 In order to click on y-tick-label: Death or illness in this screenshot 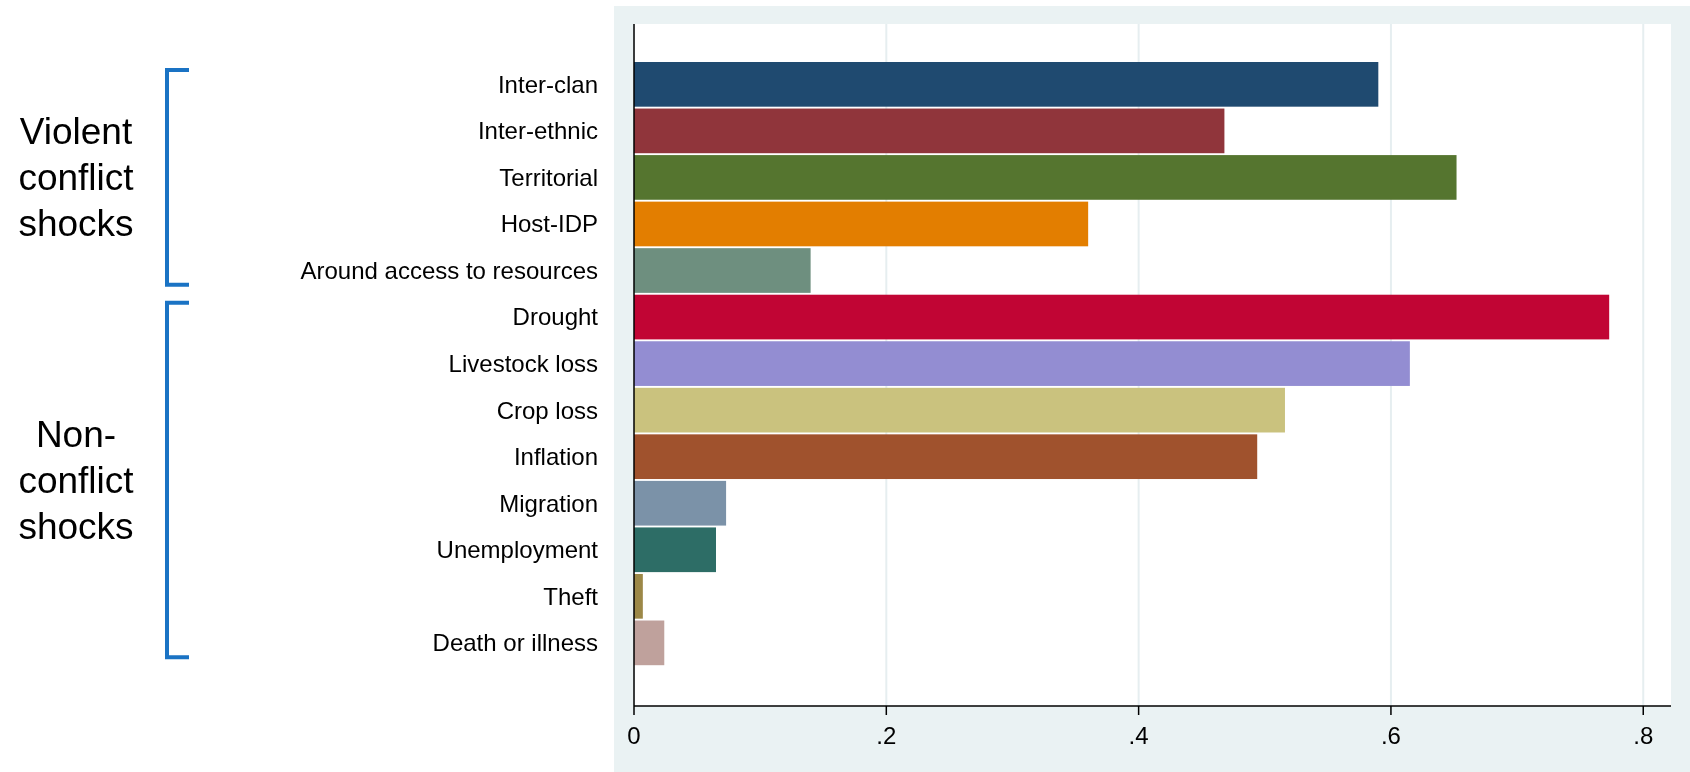, I will do `click(515, 643)`.